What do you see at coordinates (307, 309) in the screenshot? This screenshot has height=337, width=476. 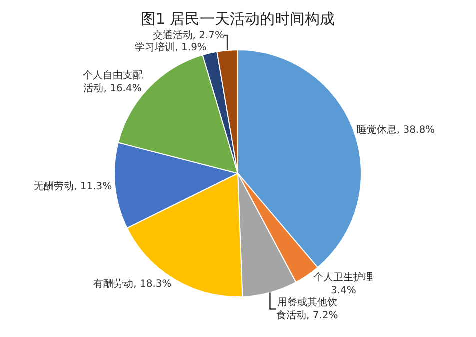 I see `slice-label: 用餐或其他饮食活动, 7.2%` at bounding box center [307, 309].